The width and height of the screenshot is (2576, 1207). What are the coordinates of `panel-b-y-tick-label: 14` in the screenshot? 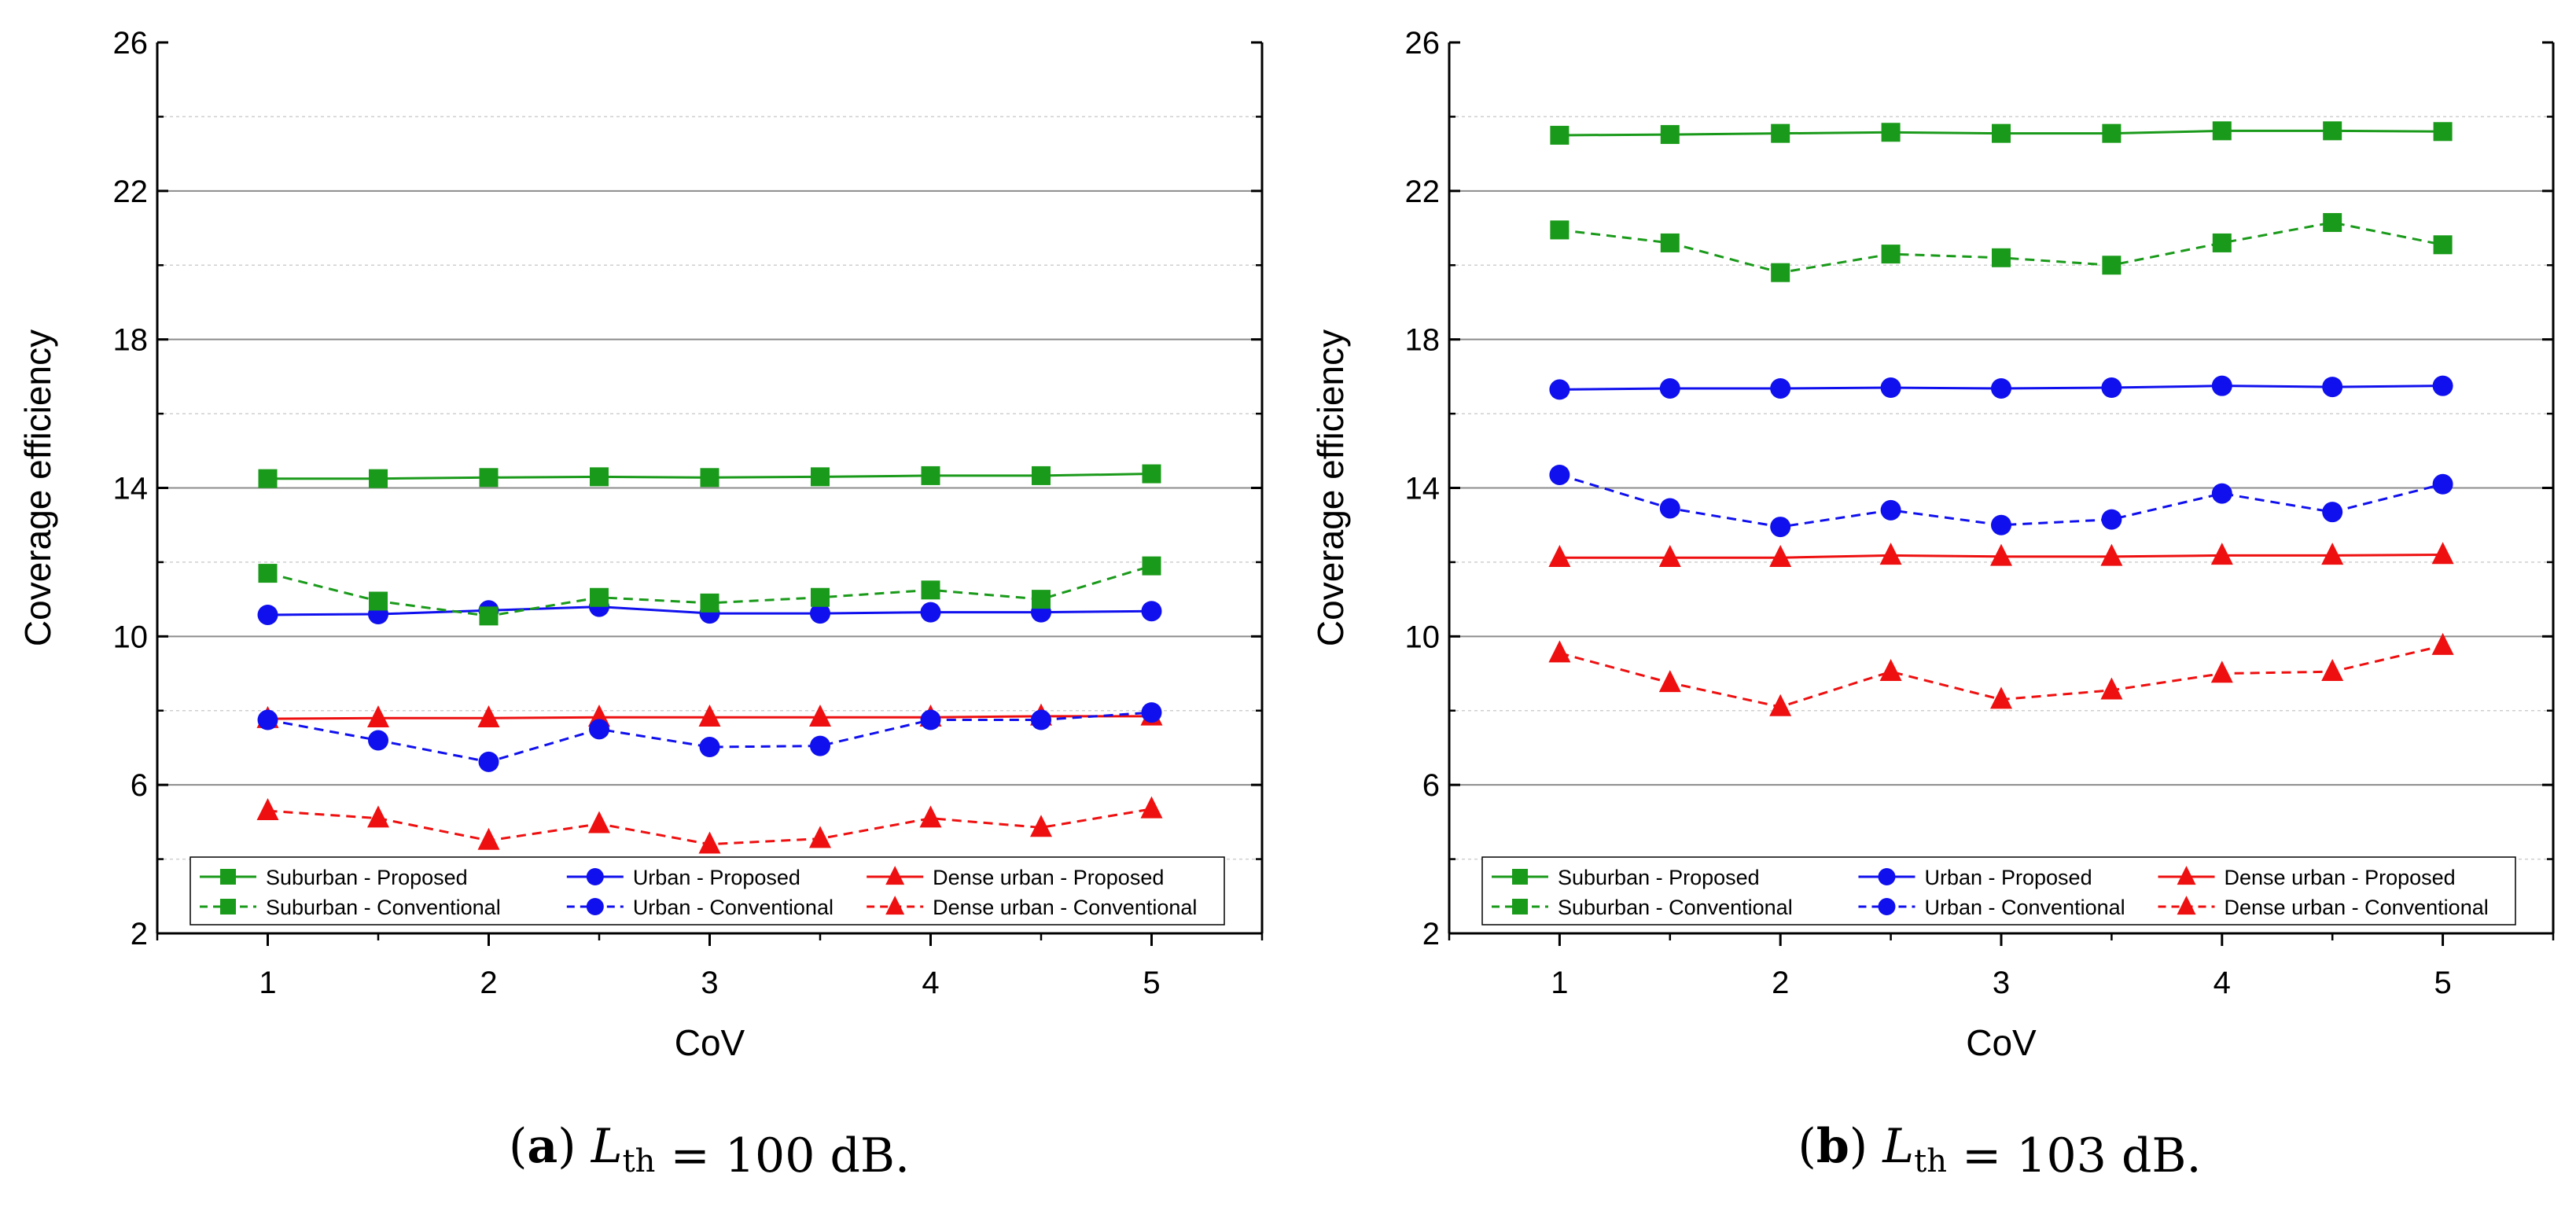 It's located at (1423, 489).